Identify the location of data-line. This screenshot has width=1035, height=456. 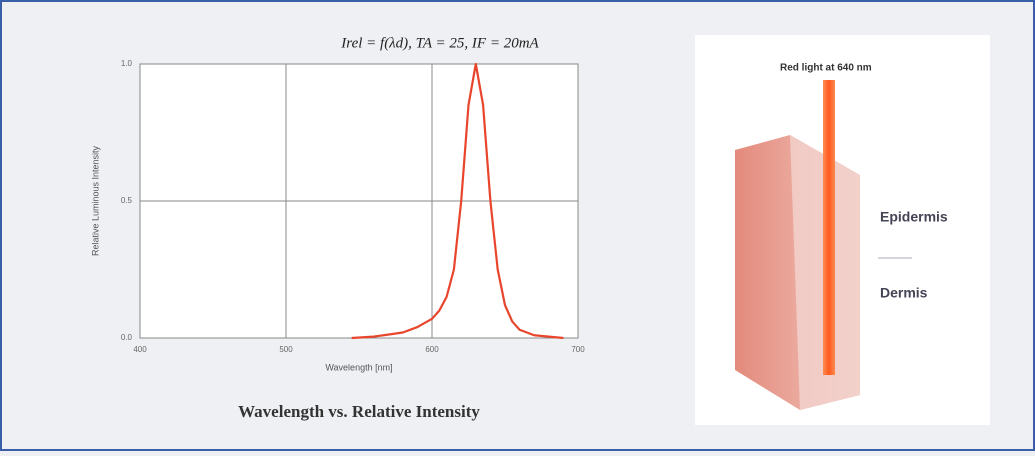
(457, 201).